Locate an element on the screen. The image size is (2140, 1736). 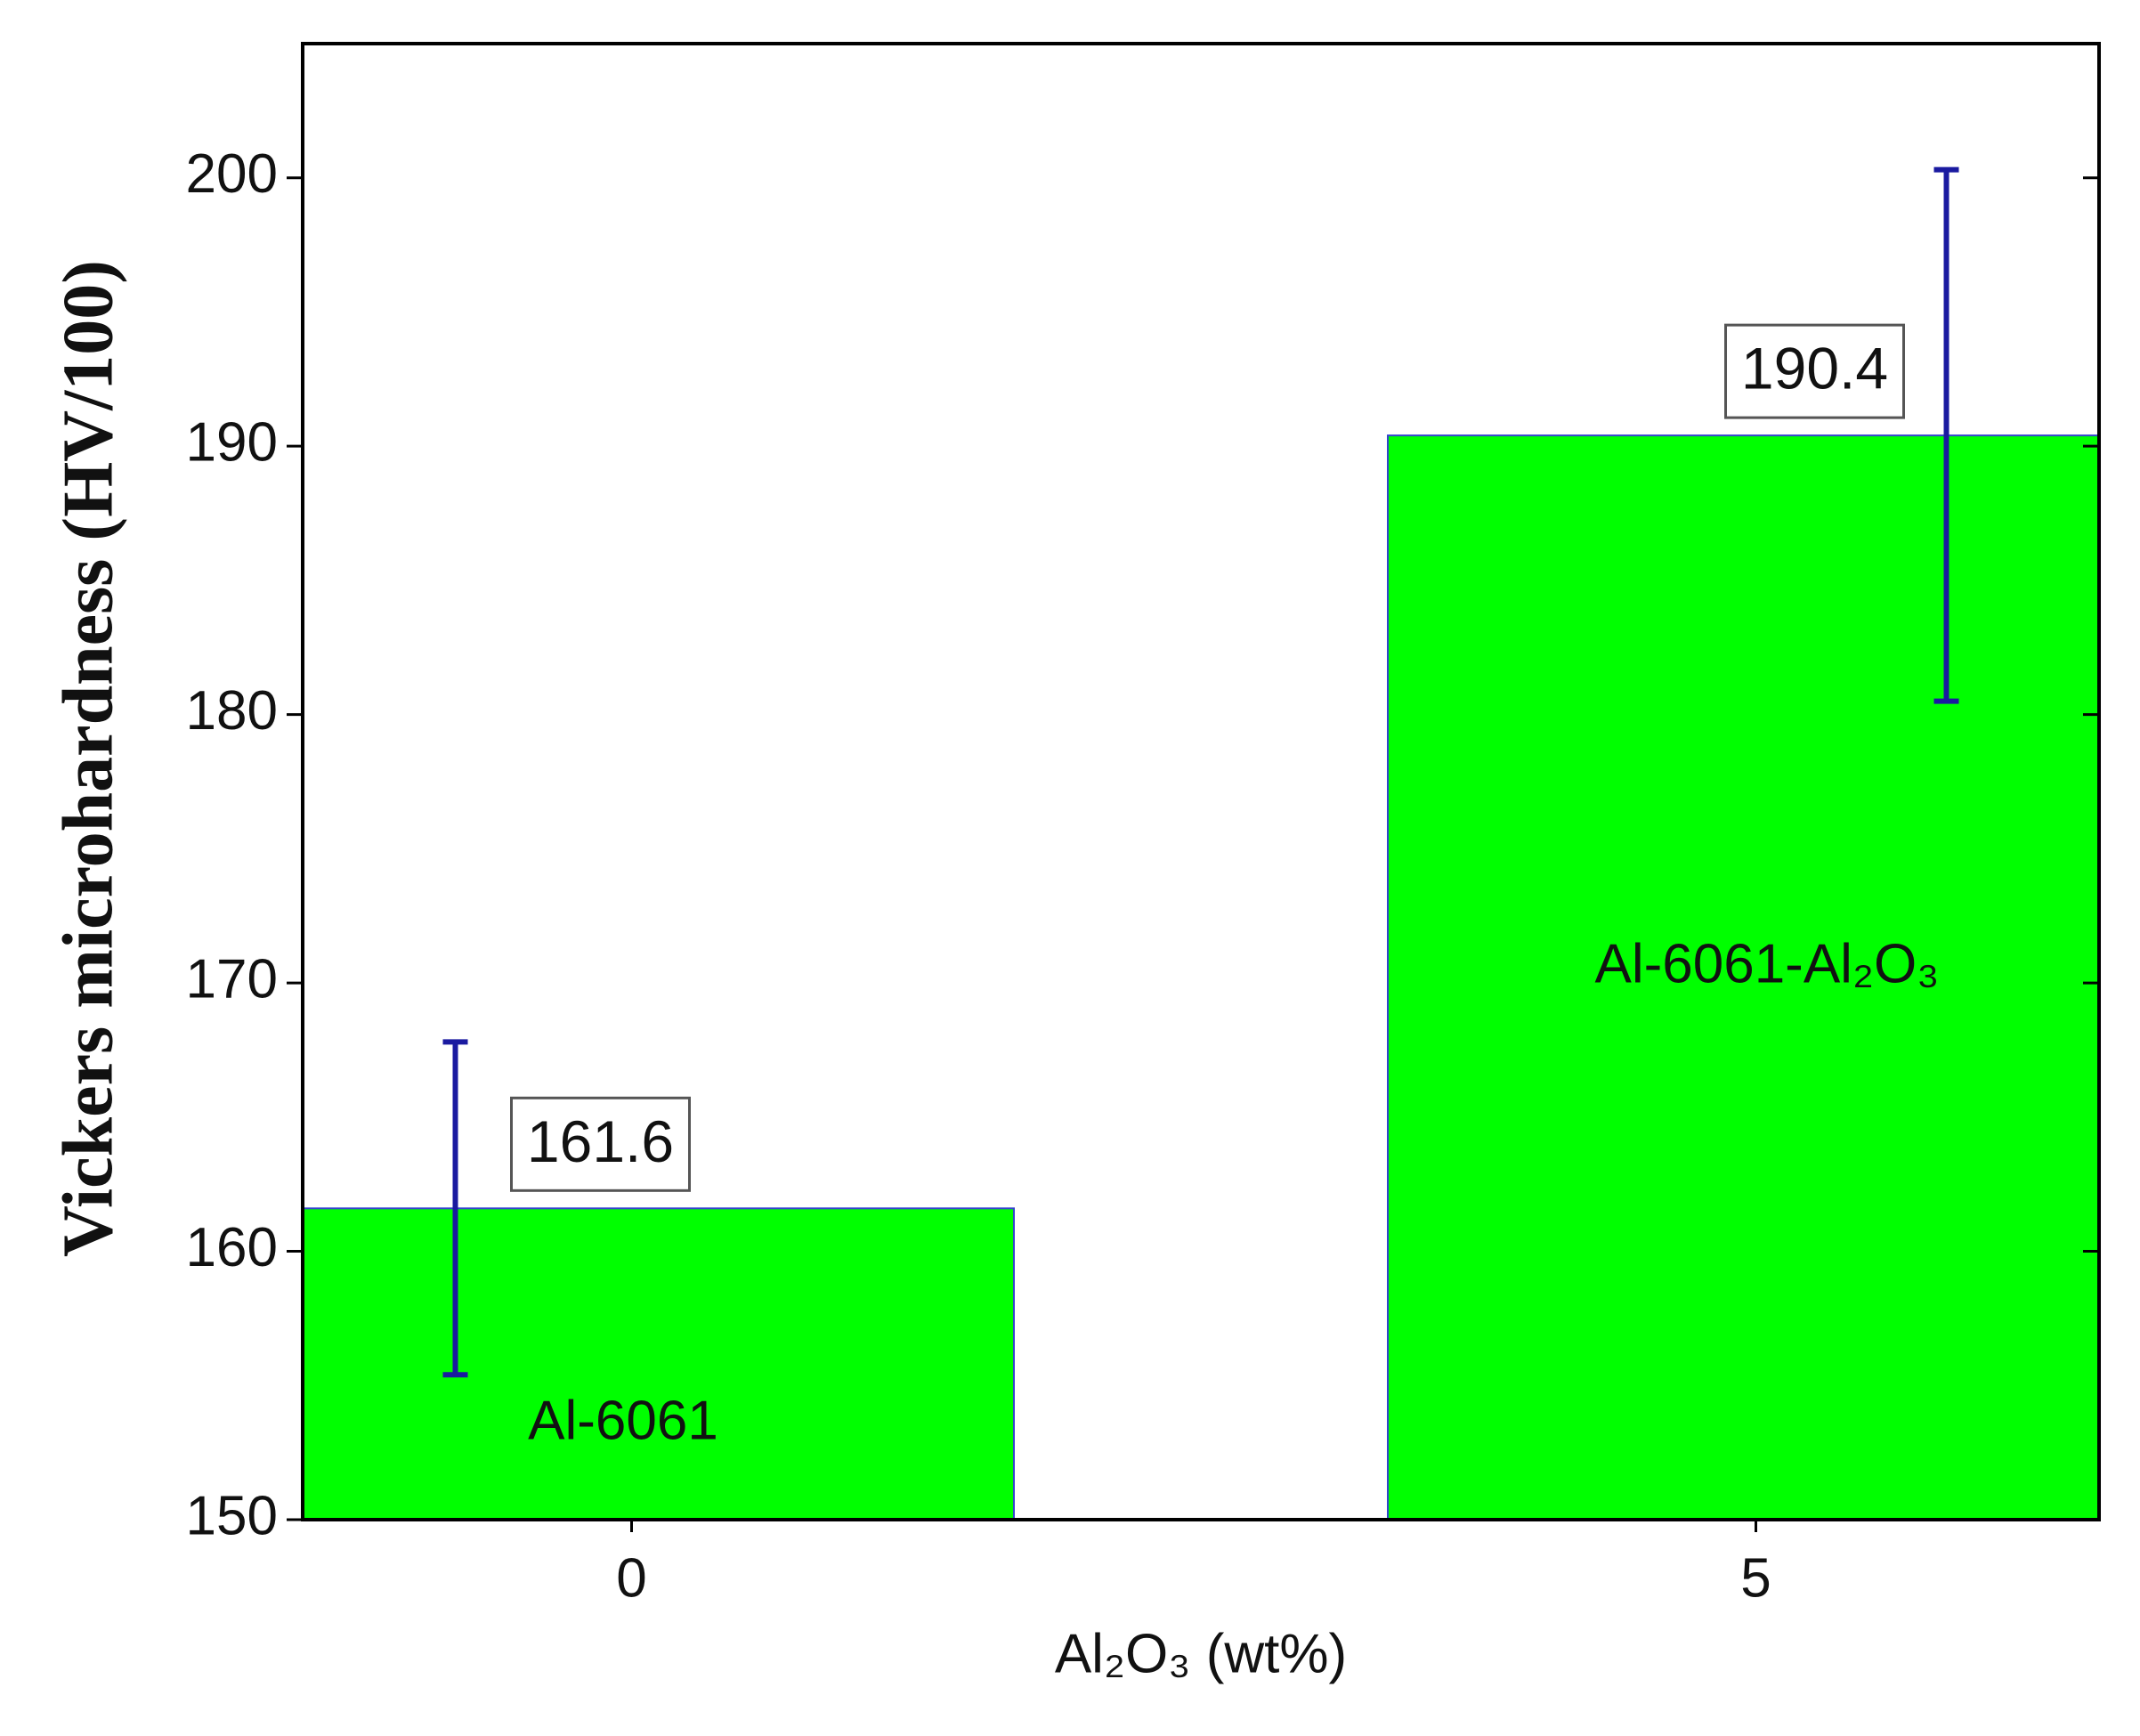
value-label: 161.6 is located at coordinates (600, 1141).